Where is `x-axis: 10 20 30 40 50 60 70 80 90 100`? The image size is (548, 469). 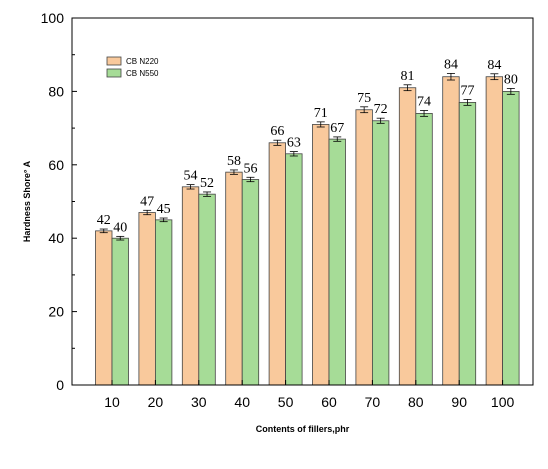
x-axis: 10 20 30 40 50 60 70 80 90 100 is located at coordinates (309, 395).